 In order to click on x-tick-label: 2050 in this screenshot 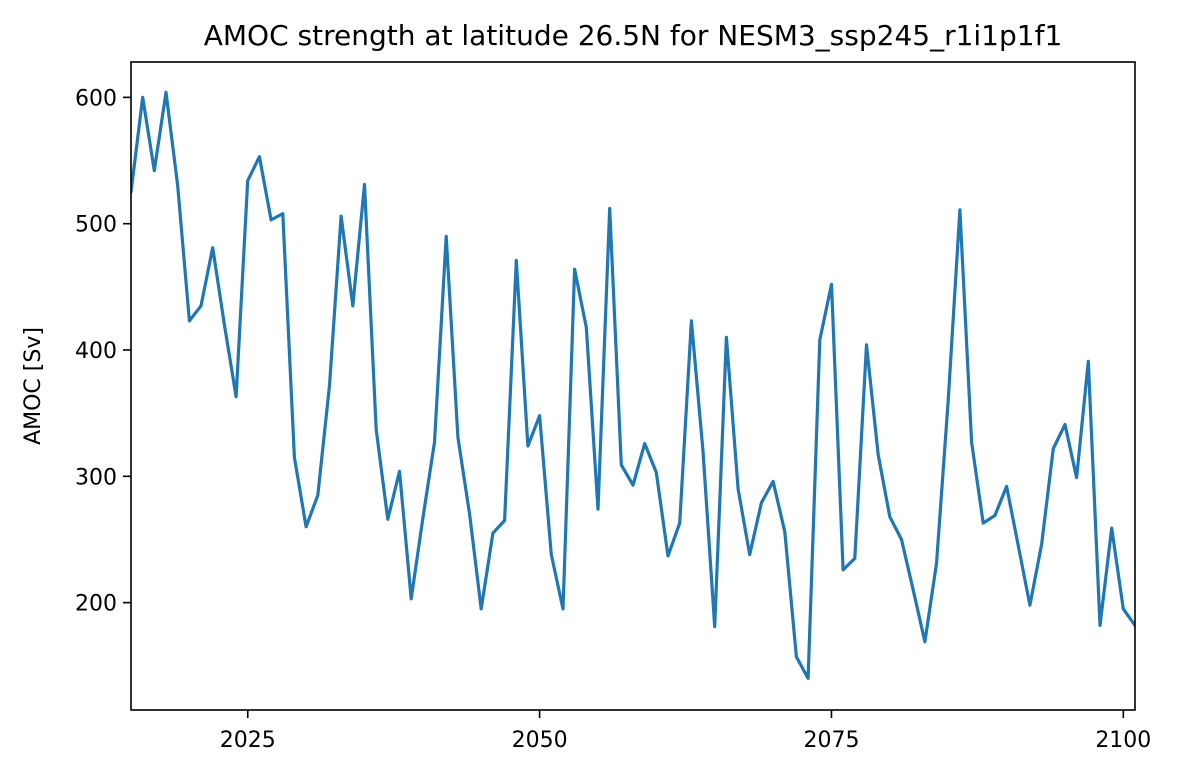, I will do `click(540, 740)`.